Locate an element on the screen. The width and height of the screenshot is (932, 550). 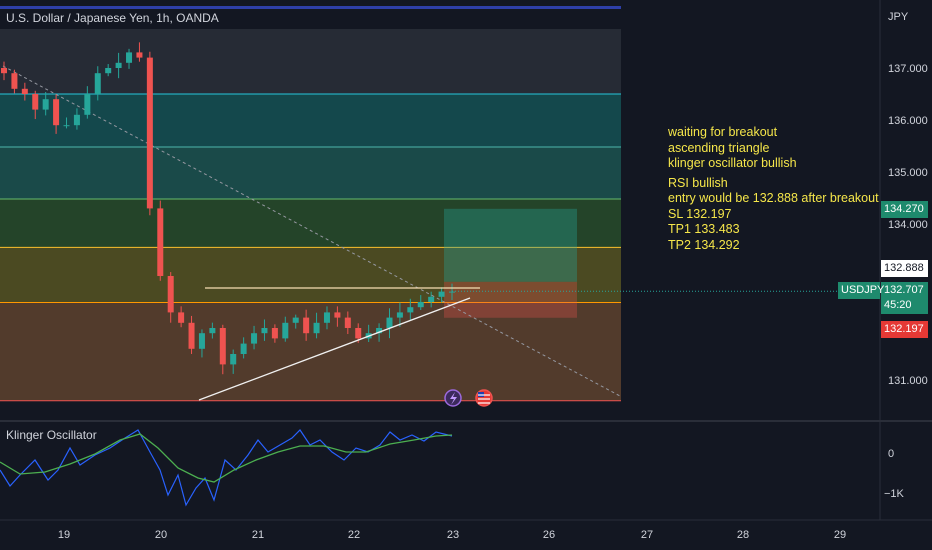
entry-price-badge: 132.888 is located at coordinates (904, 268).